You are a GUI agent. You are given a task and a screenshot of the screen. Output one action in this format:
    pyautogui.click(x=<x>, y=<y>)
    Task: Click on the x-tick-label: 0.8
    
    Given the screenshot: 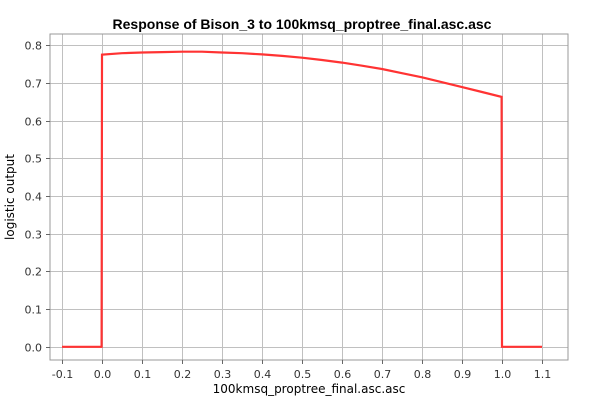 What is the action you would take?
    pyautogui.click(x=423, y=374)
    